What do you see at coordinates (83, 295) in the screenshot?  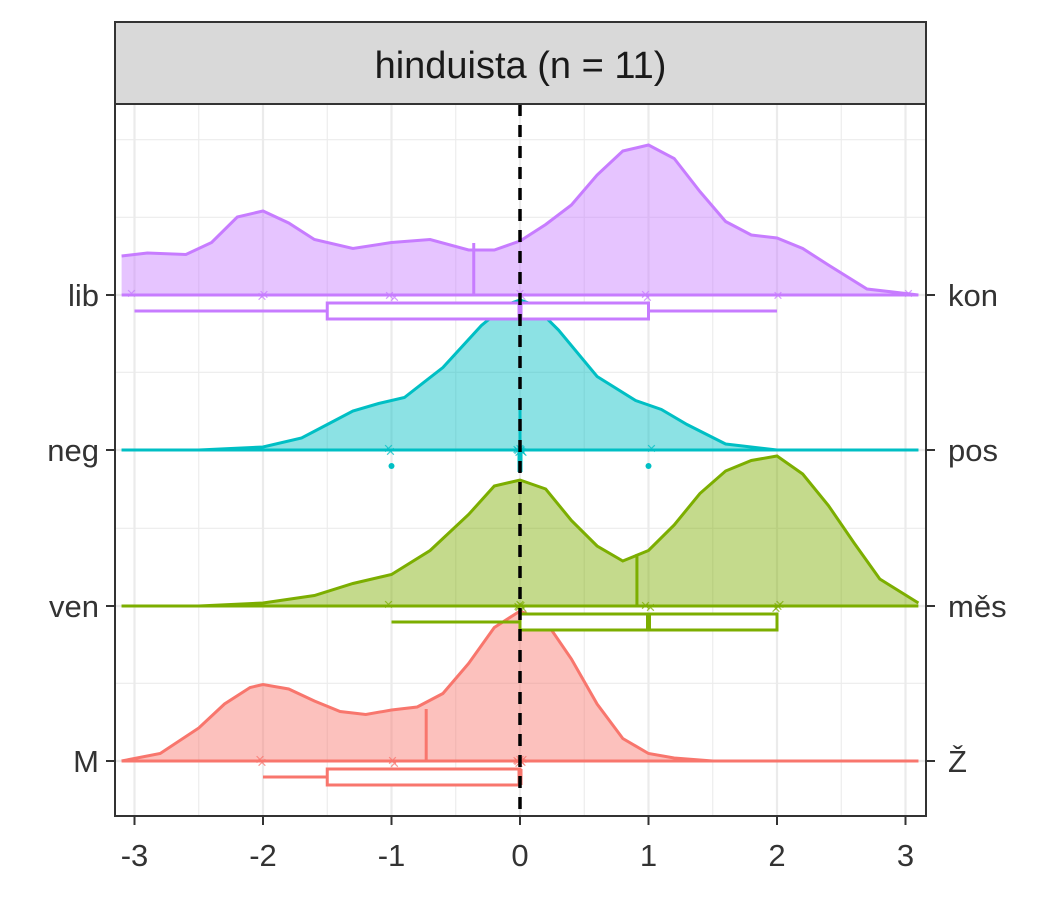 I see `y-left-tick-label: lib` at bounding box center [83, 295].